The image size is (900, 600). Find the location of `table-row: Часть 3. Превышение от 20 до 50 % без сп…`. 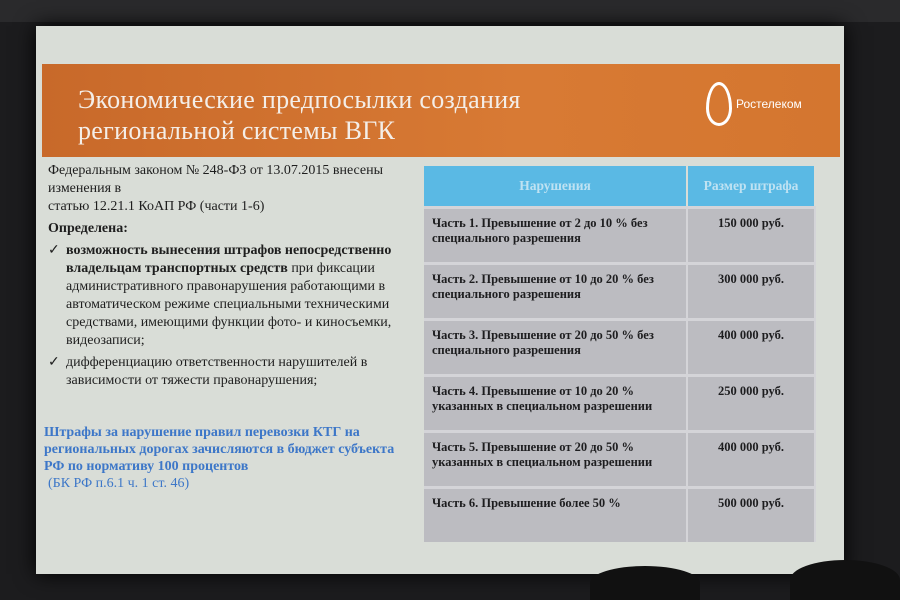

table-row: Часть 3. Превышение от 20 до 50 % без сп… is located at coordinates (620, 347).